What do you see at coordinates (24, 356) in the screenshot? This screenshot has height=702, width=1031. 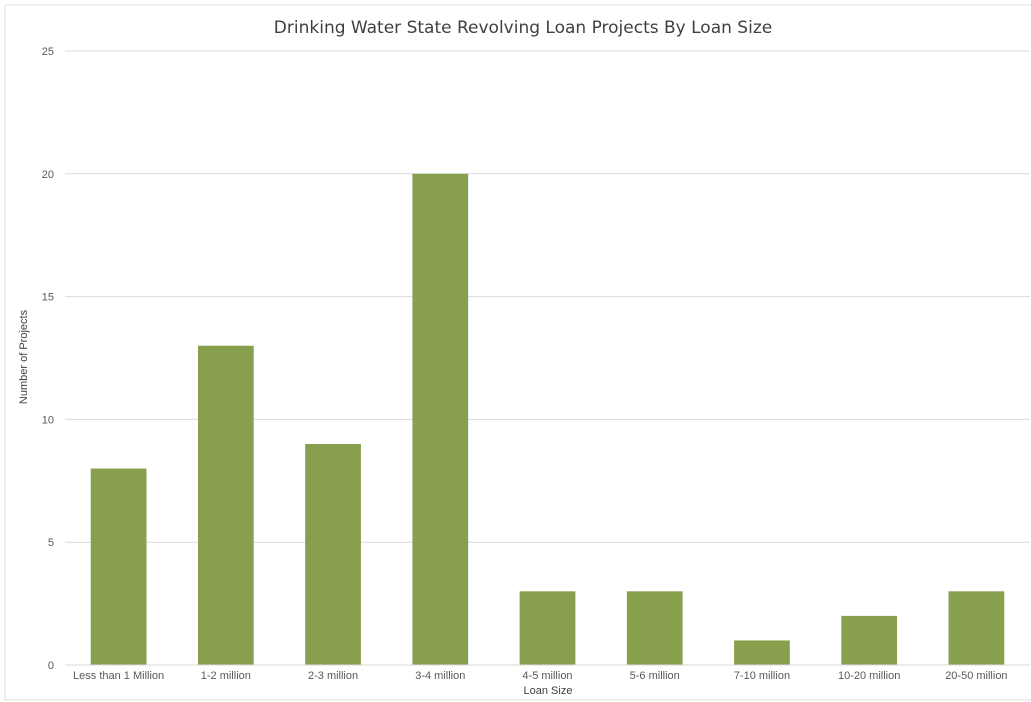 I see `y-axis-title: Number of Projects` at bounding box center [24, 356].